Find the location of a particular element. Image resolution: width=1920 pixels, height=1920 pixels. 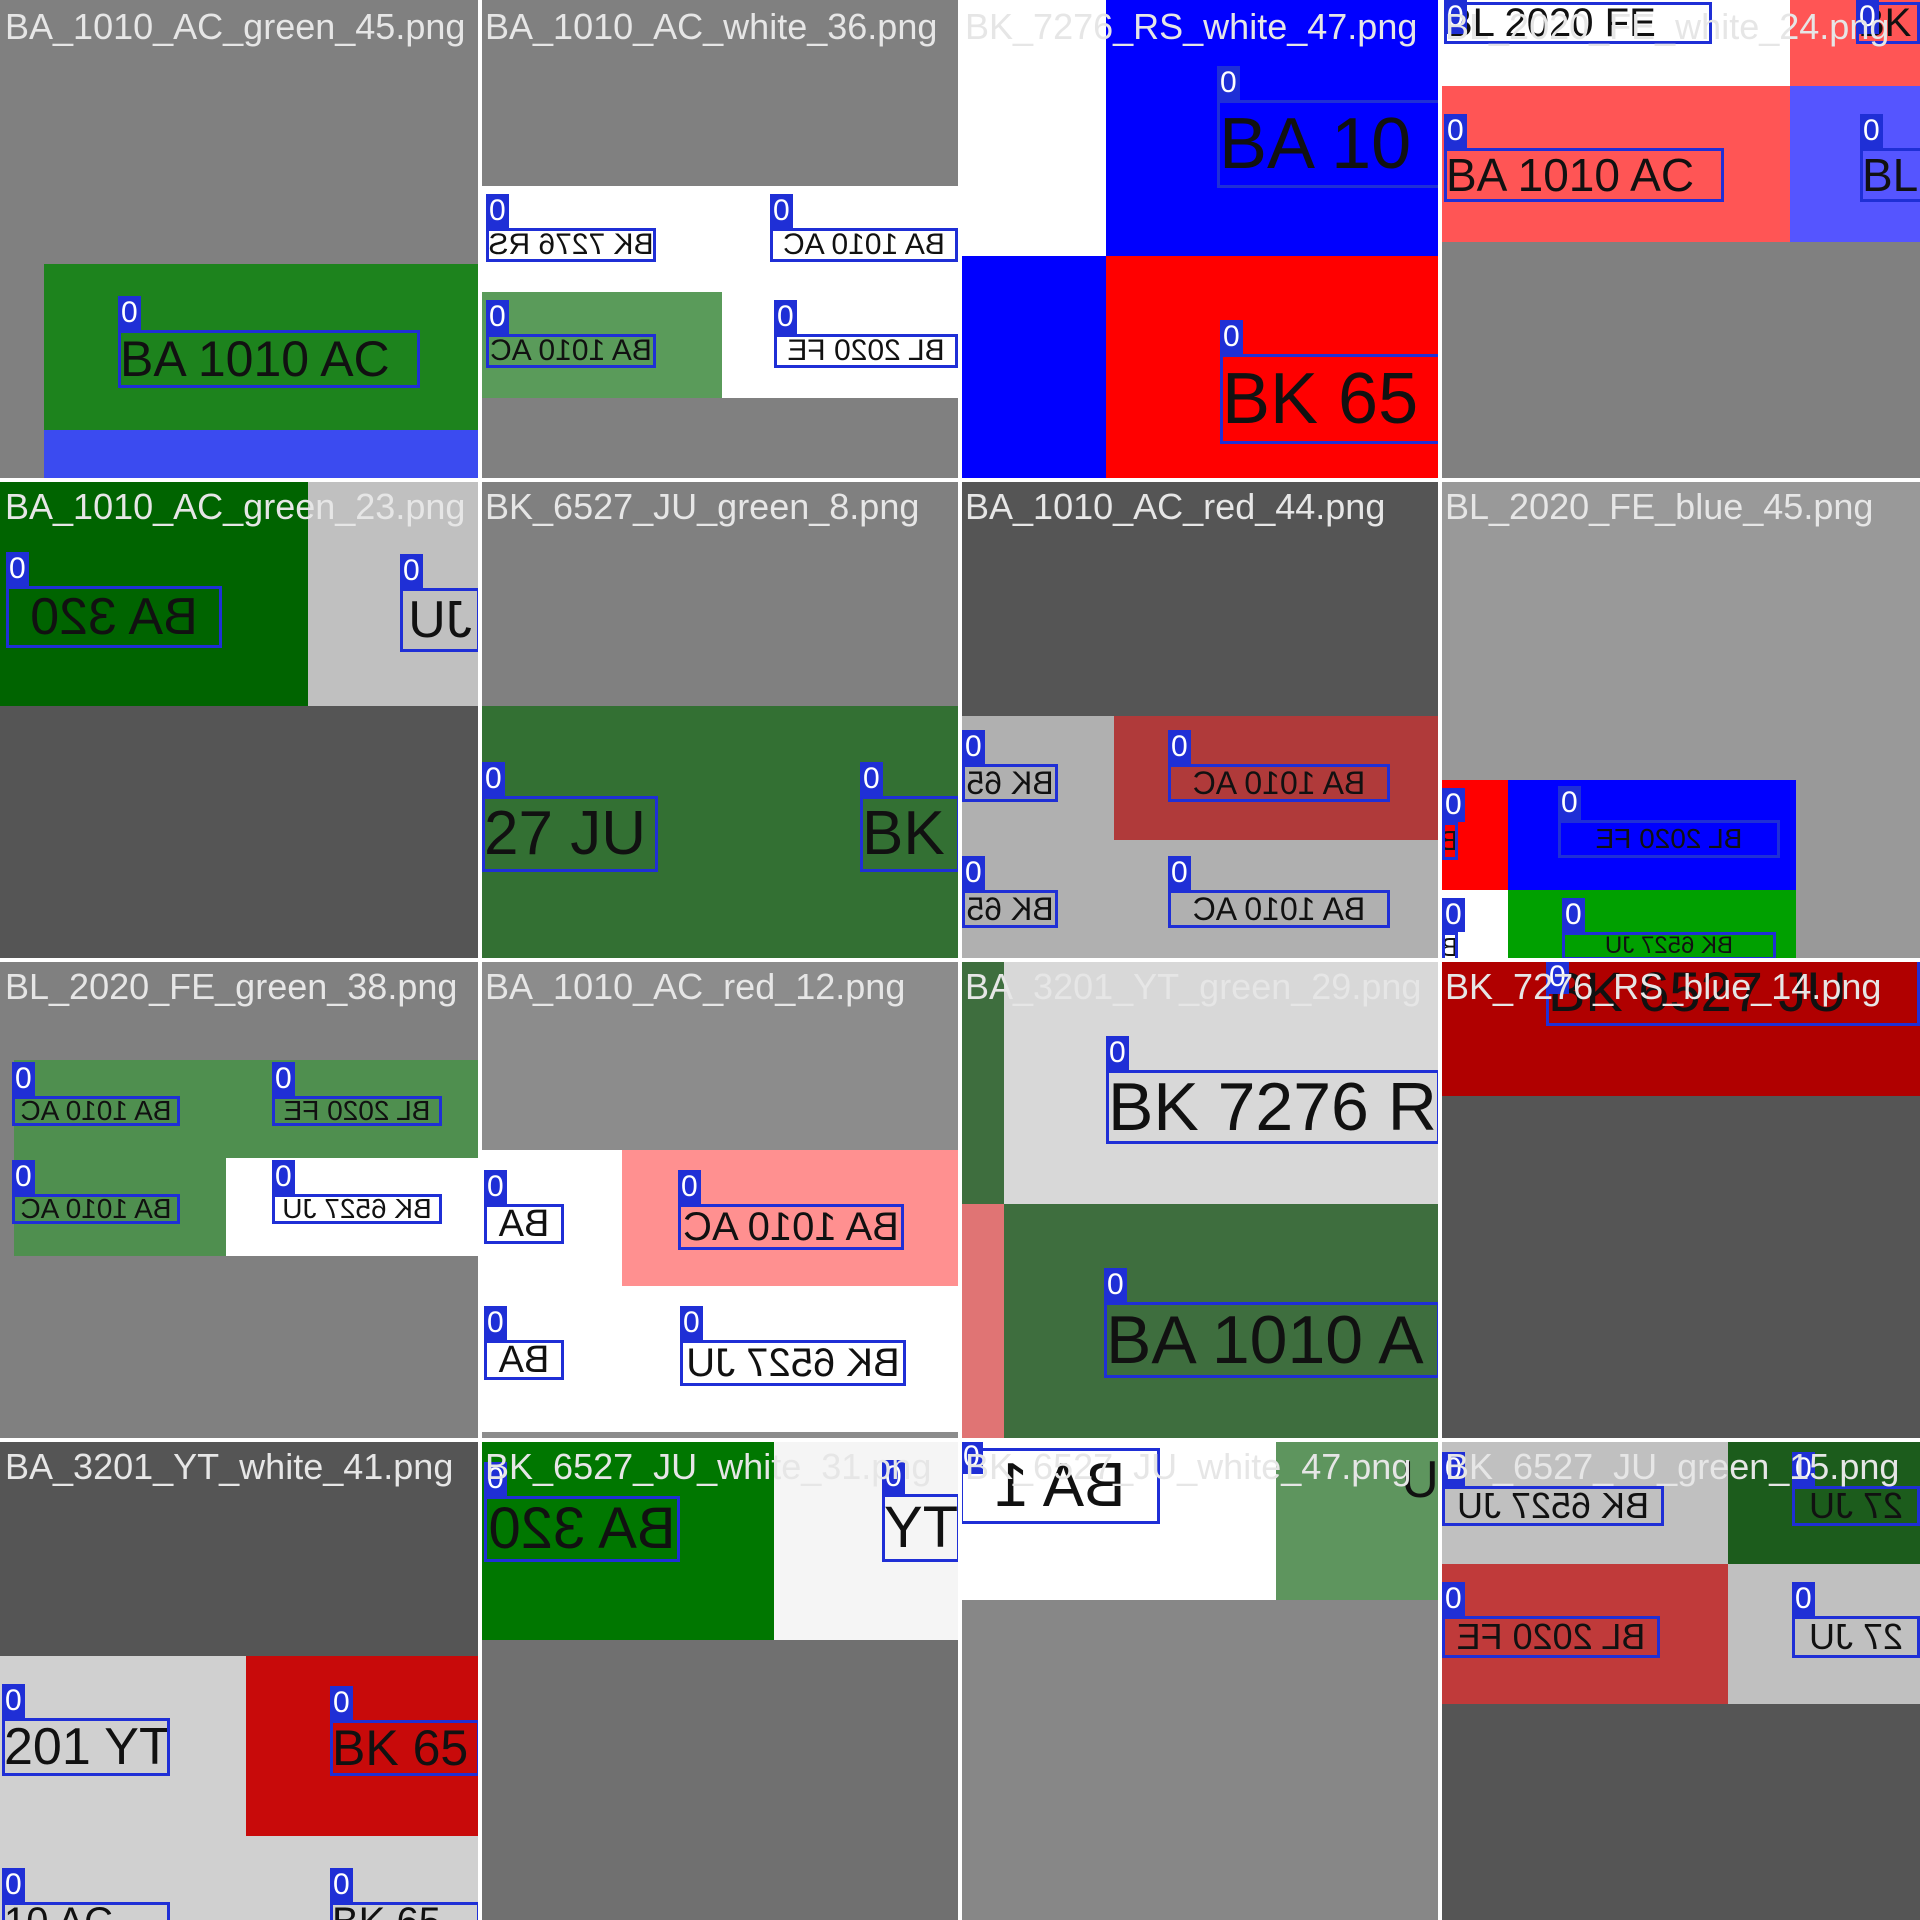

mosaic-tile: BA 320 0 JU 0 BA_1010_AC_green_23.png is located at coordinates (240, 720).